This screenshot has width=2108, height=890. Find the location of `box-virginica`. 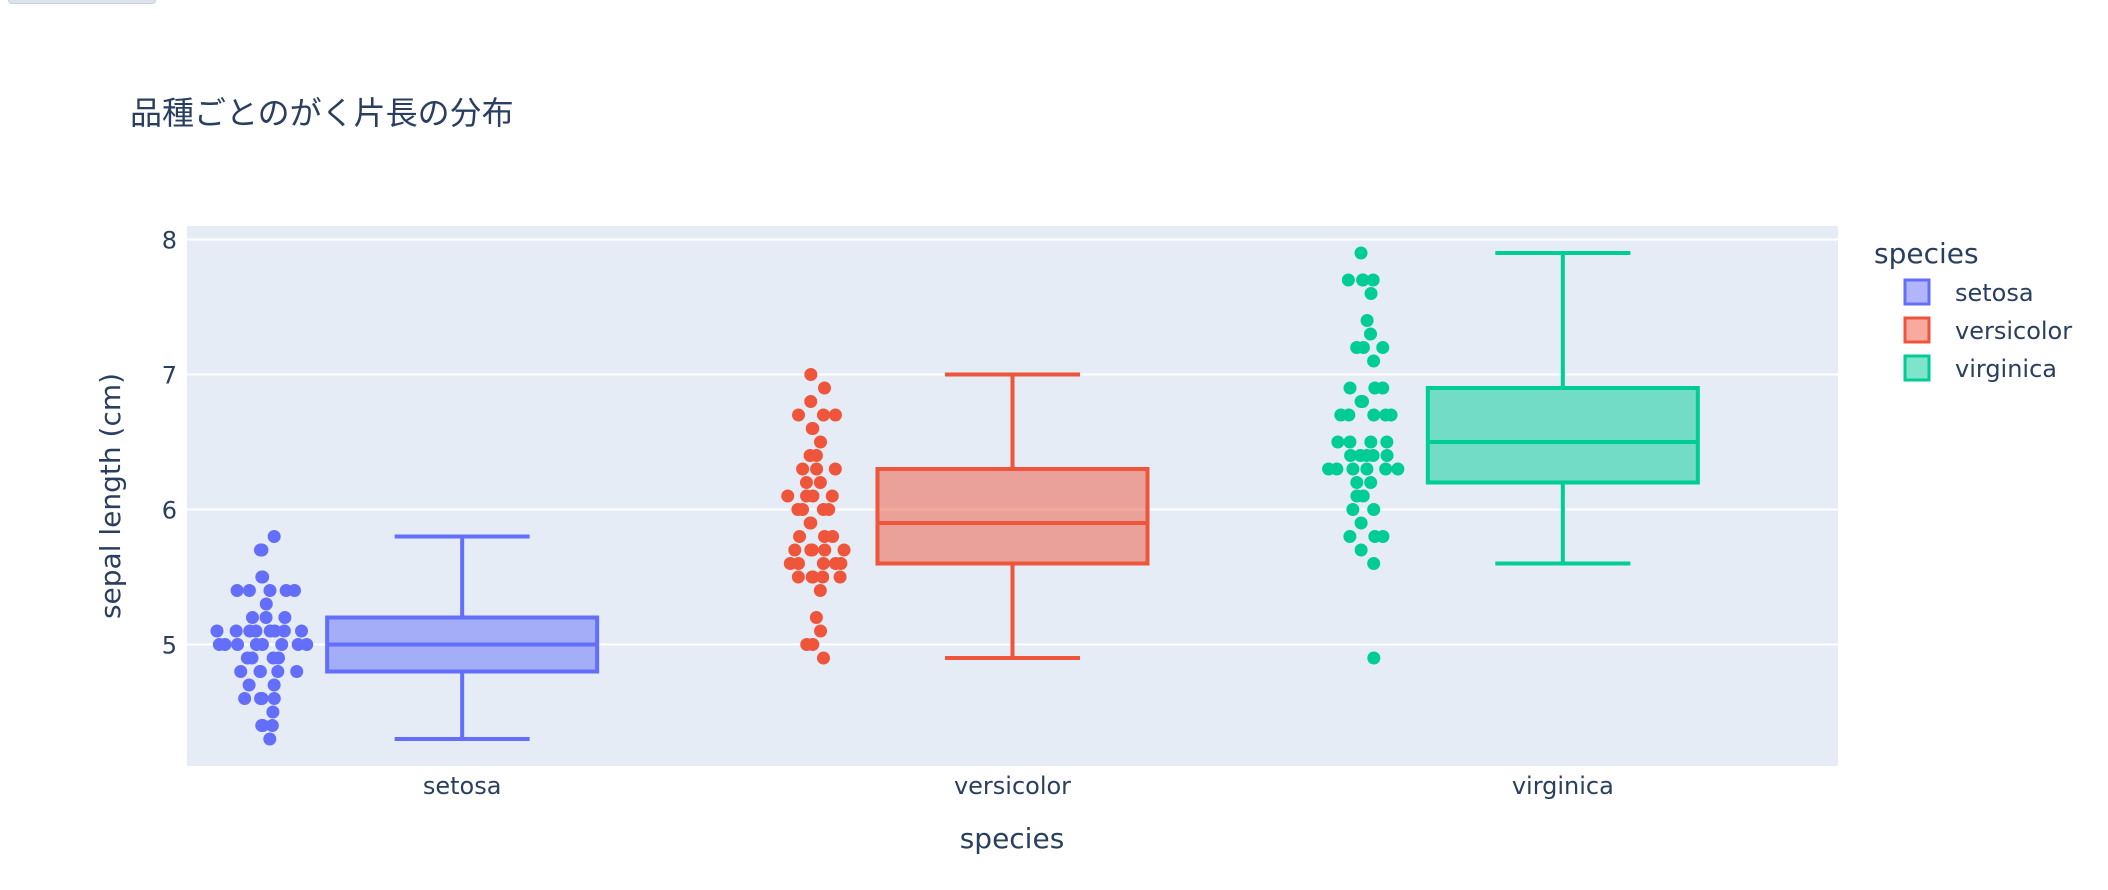

box-virginica is located at coordinates (1562, 408).